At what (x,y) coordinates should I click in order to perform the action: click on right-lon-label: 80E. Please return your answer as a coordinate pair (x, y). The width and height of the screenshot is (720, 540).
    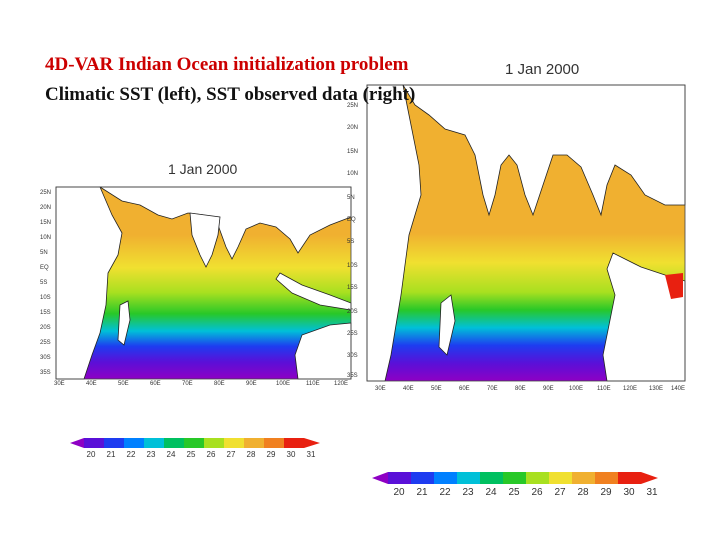
    Looking at the image, I should click on (520, 389).